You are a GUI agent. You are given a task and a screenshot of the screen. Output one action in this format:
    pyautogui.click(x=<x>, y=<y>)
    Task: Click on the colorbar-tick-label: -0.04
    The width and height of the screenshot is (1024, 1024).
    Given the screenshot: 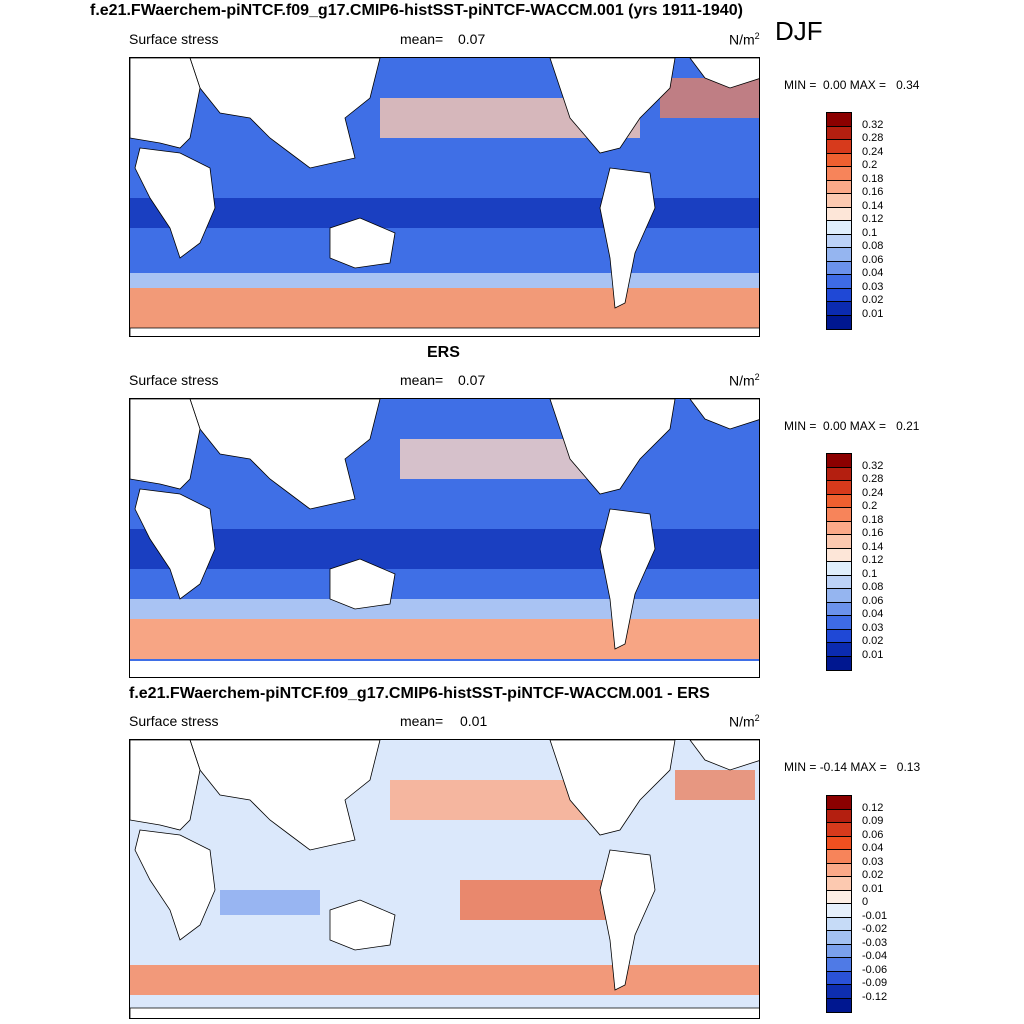 What is the action you would take?
    pyautogui.click(x=875, y=956)
    